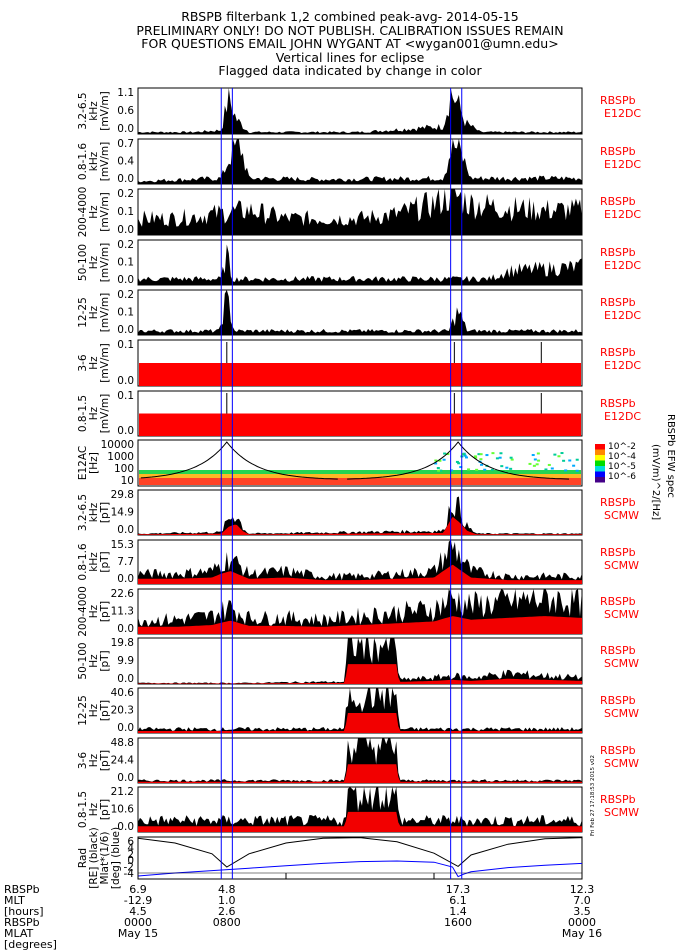  What do you see at coordinates (83, 262) in the screenshot?
I see `panel-4-ylabel-0: 50-100` at bounding box center [83, 262].